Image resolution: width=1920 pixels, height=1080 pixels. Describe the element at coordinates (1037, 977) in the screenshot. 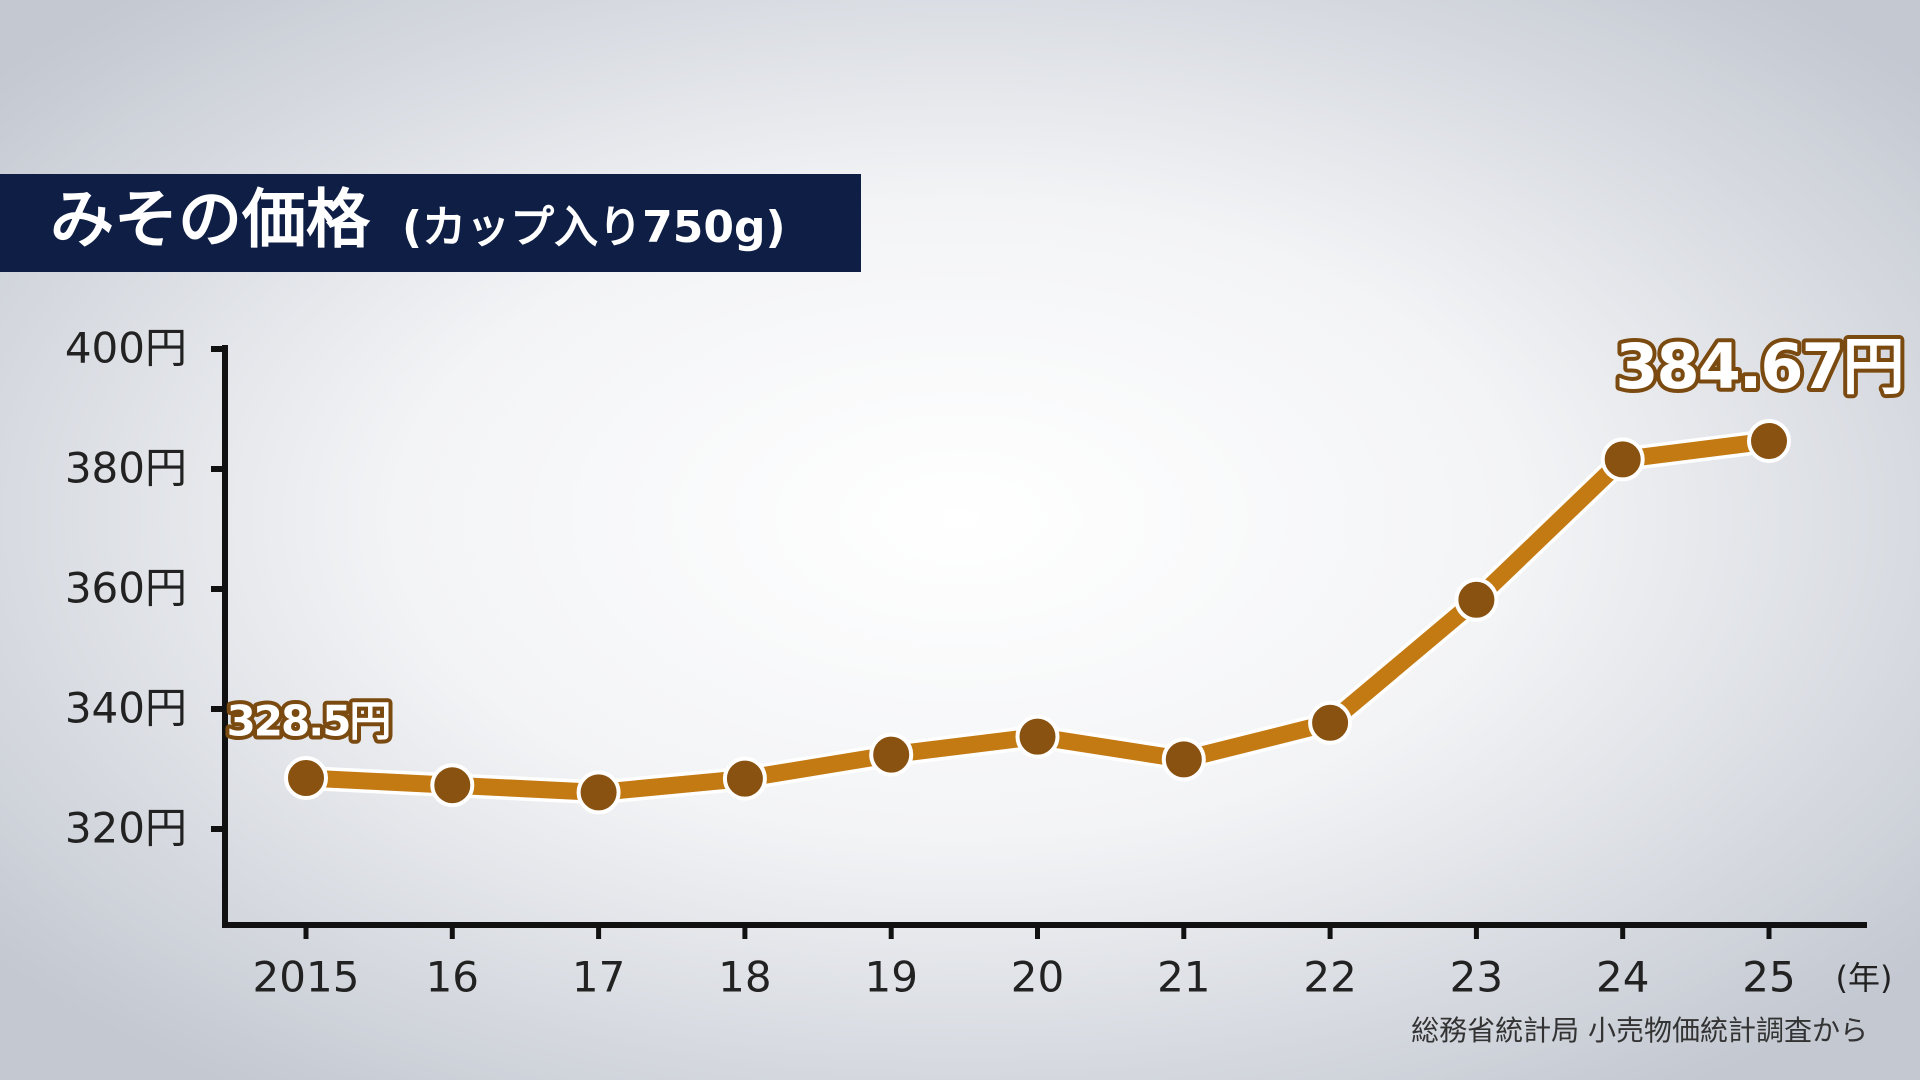

I see `x-tick-label: 20` at that location.